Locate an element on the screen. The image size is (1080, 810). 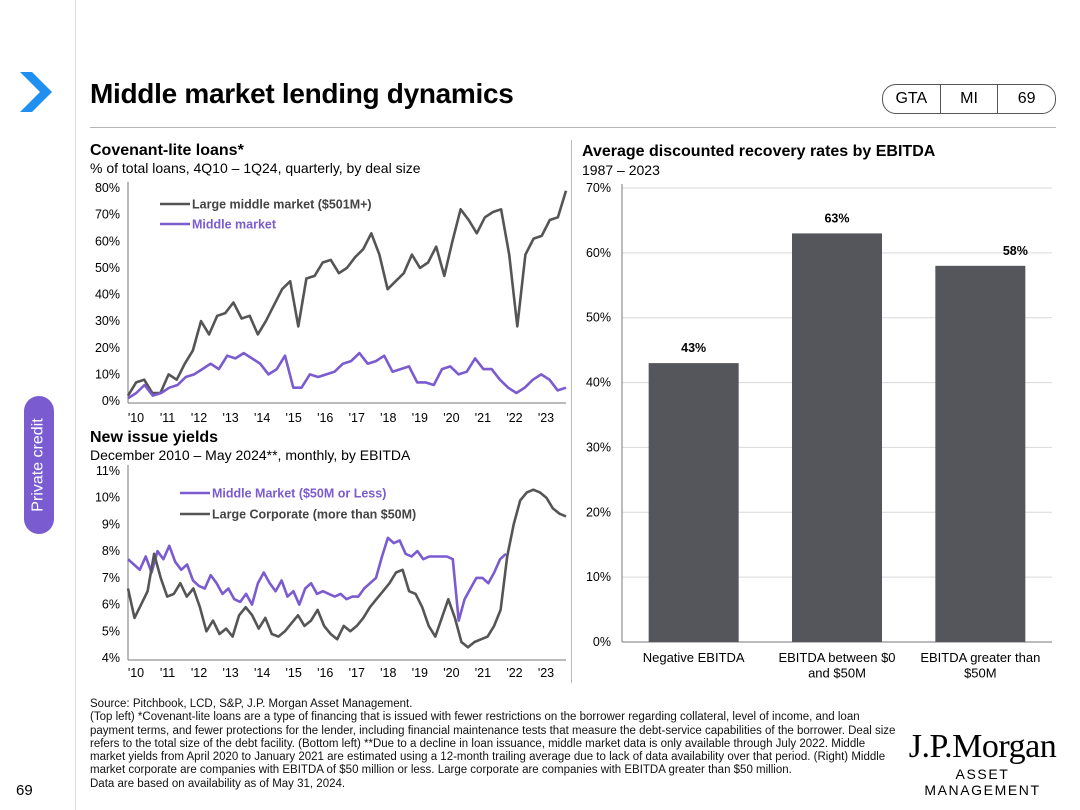
yield-xtick: '20 is located at coordinates (451, 673).